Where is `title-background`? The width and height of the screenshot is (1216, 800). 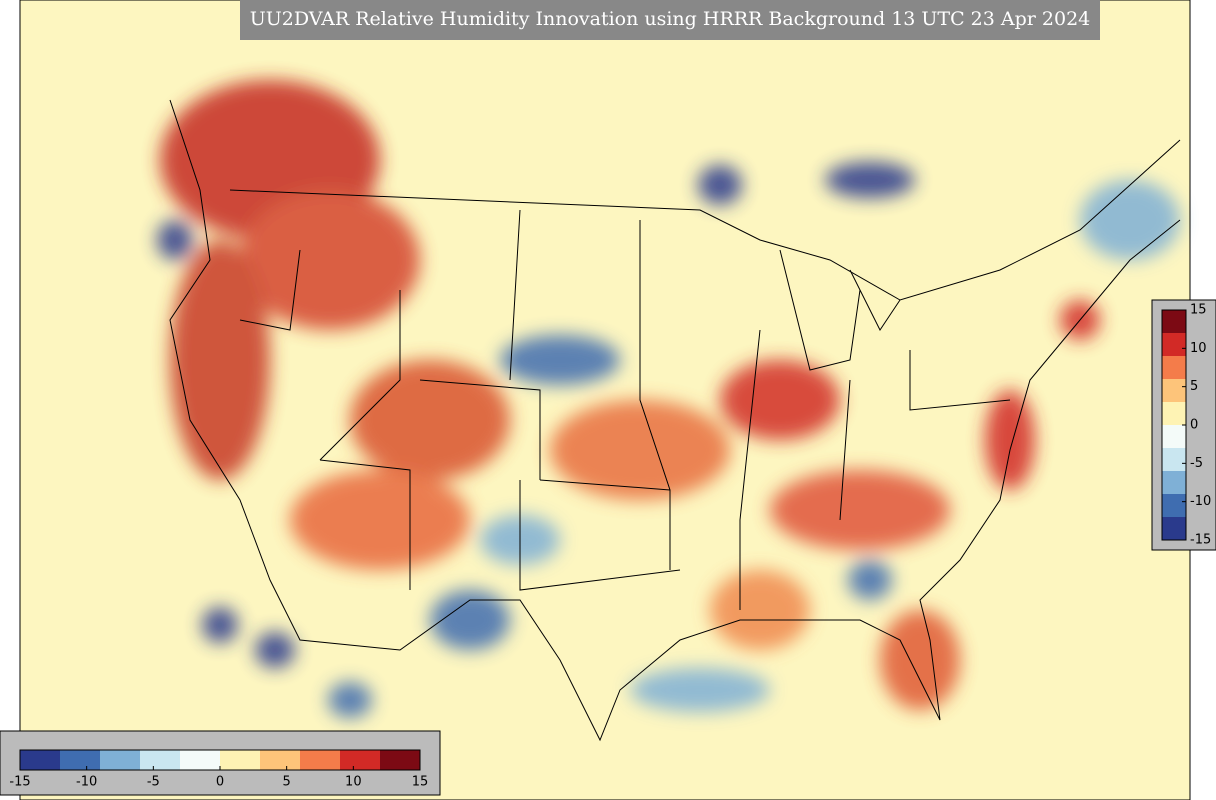
title-background is located at coordinates (670, 20).